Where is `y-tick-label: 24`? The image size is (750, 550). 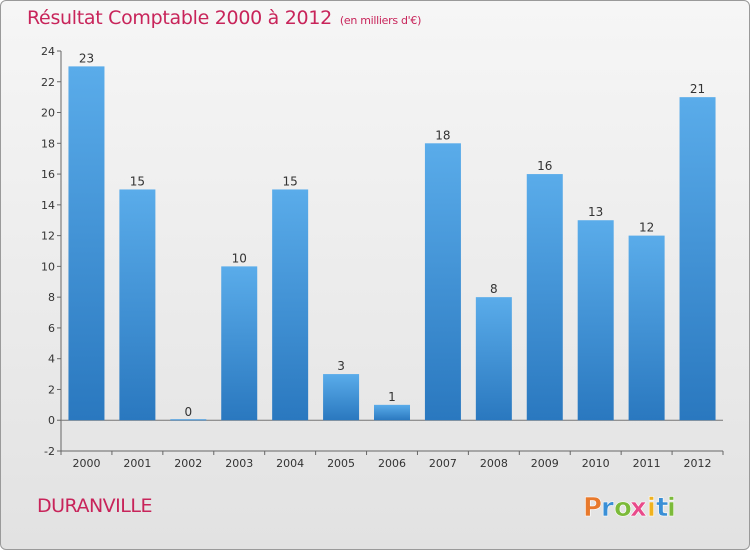 y-tick-label: 24 is located at coordinates (48, 51).